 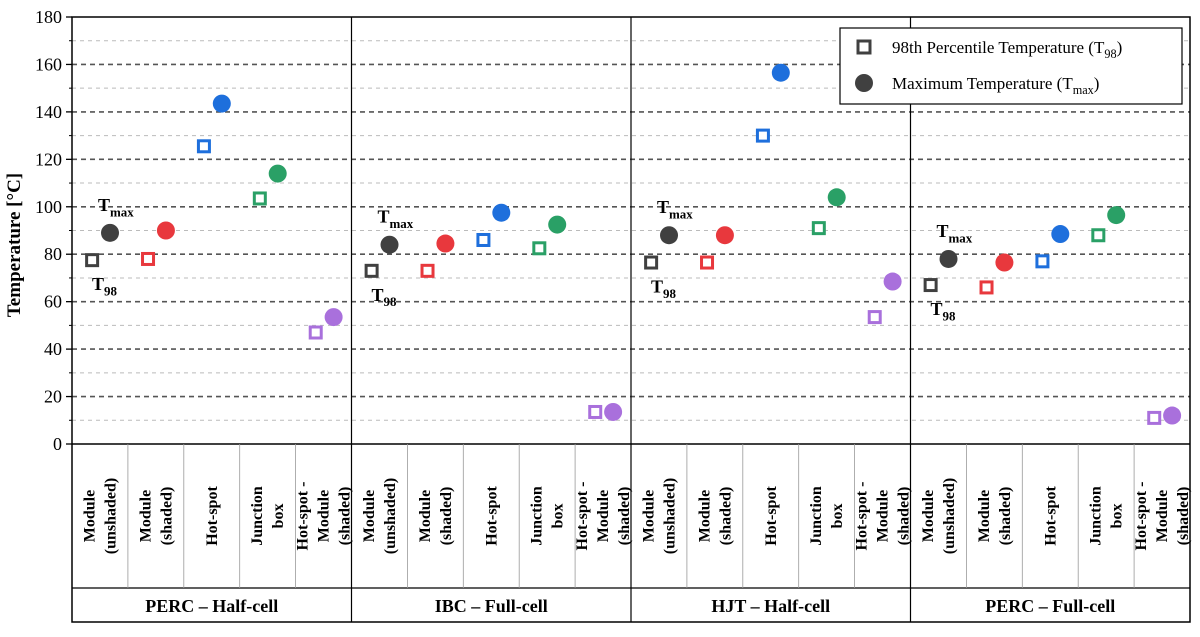 What do you see at coordinates (1050, 606) in the screenshot?
I see `group-label: PERC – Full-cell` at bounding box center [1050, 606].